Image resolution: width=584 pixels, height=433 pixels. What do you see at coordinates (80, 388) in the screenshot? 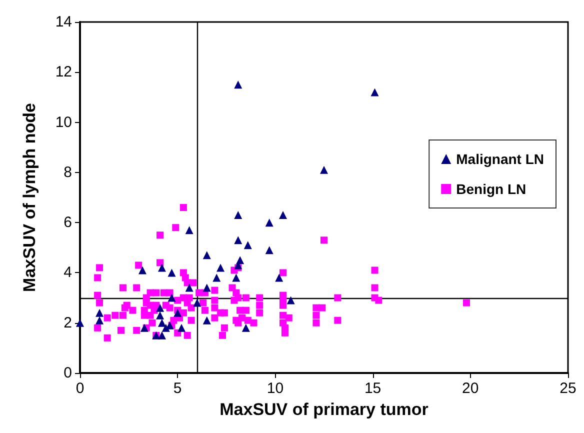
I see `x-tick-label: 0` at bounding box center [80, 388].